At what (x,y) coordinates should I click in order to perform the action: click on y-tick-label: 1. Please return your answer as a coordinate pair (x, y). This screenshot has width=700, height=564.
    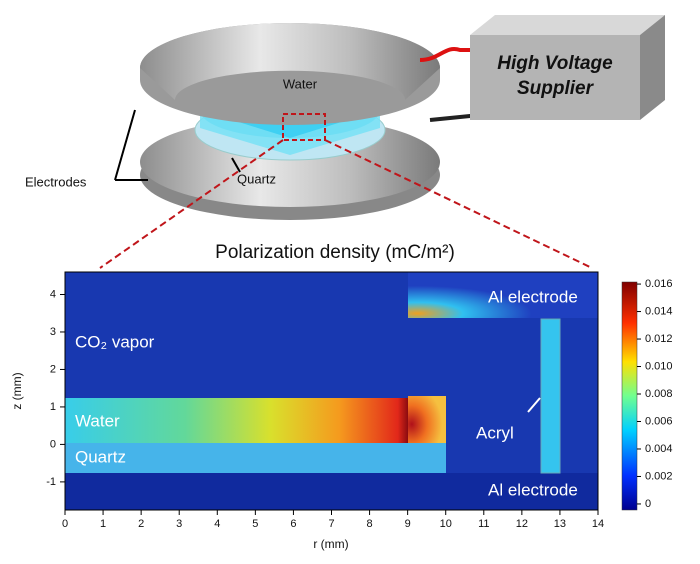
    Looking at the image, I should click on (53, 407).